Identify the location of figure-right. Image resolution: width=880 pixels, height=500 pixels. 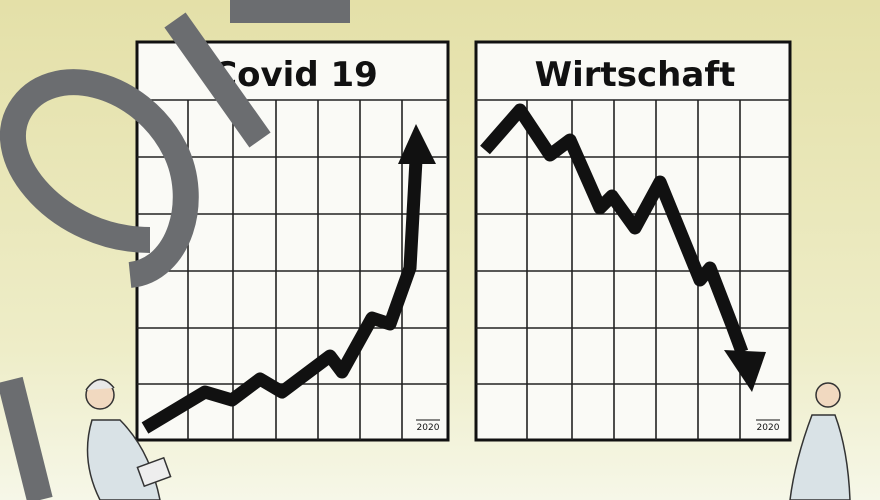
(820, 441).